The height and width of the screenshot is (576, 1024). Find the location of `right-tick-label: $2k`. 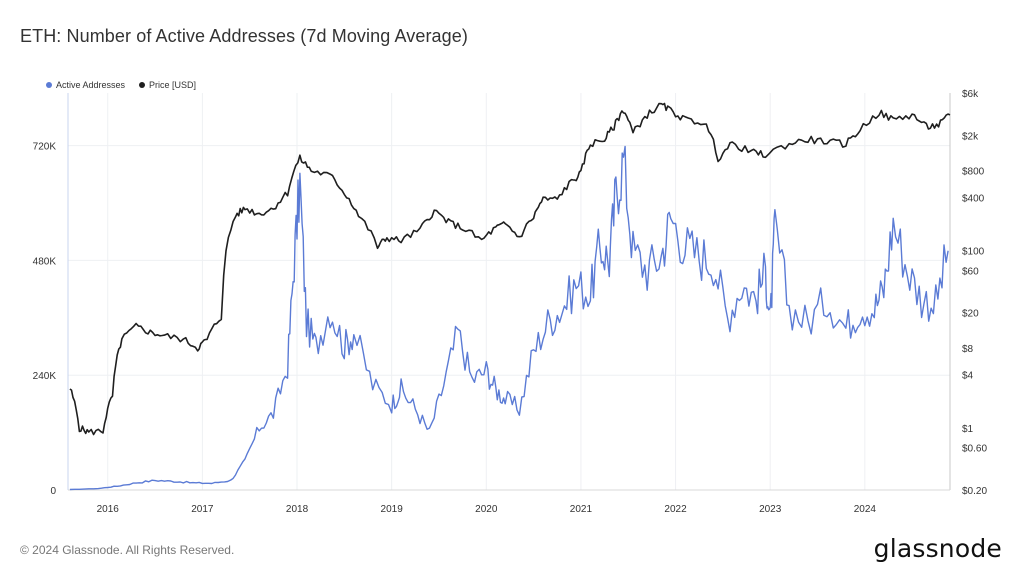

right-tick-label: $2k is located at coordinates (970, 136).